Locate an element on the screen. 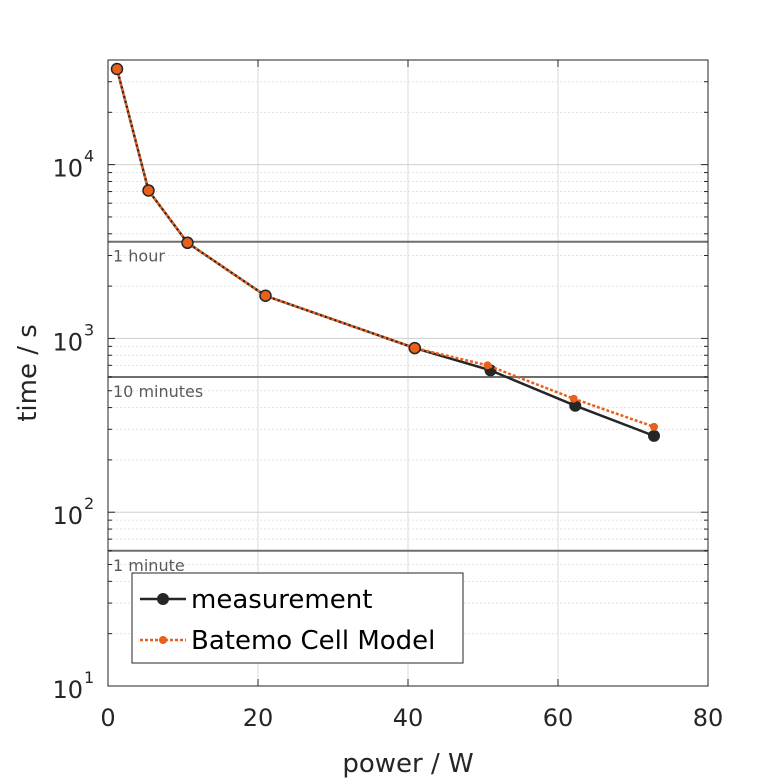 This screenshot has width=781, height=781. legend-box is located at coordinates (297, 618).